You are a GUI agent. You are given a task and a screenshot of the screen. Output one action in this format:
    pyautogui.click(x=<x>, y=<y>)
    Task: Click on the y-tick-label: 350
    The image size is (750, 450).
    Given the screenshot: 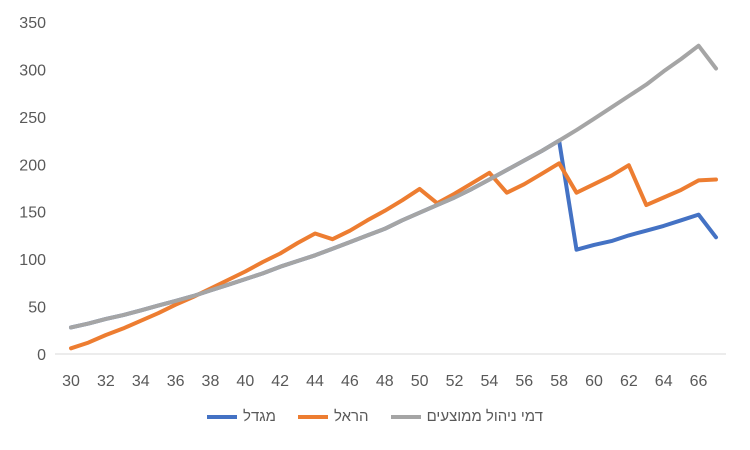 What is the action you would take?
    pyautogui.click(x=32, y=23)
    